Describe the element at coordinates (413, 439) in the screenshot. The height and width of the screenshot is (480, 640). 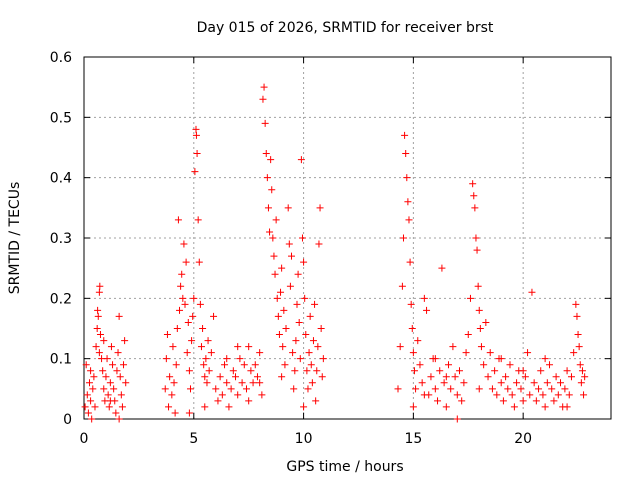
I see `x-tick-label: 15` at that location.